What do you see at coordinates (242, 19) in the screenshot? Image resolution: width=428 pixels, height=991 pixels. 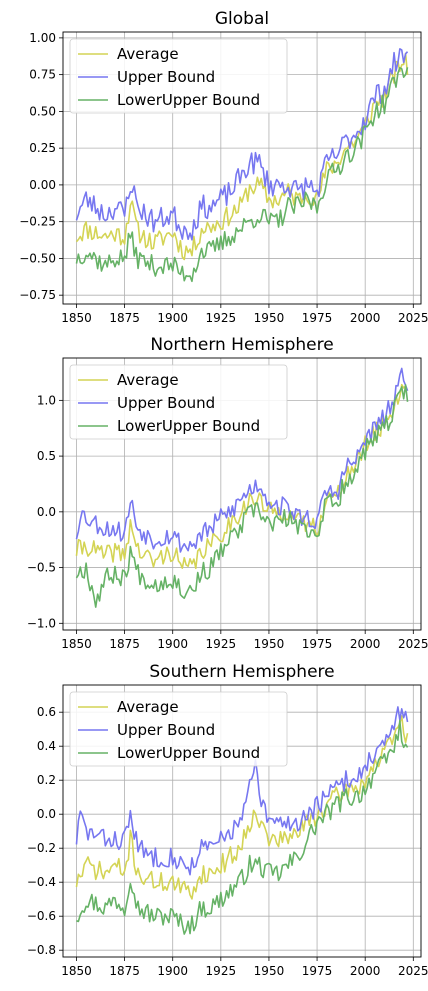 I see `chart-title: Global` at bounding box center [242, 19].